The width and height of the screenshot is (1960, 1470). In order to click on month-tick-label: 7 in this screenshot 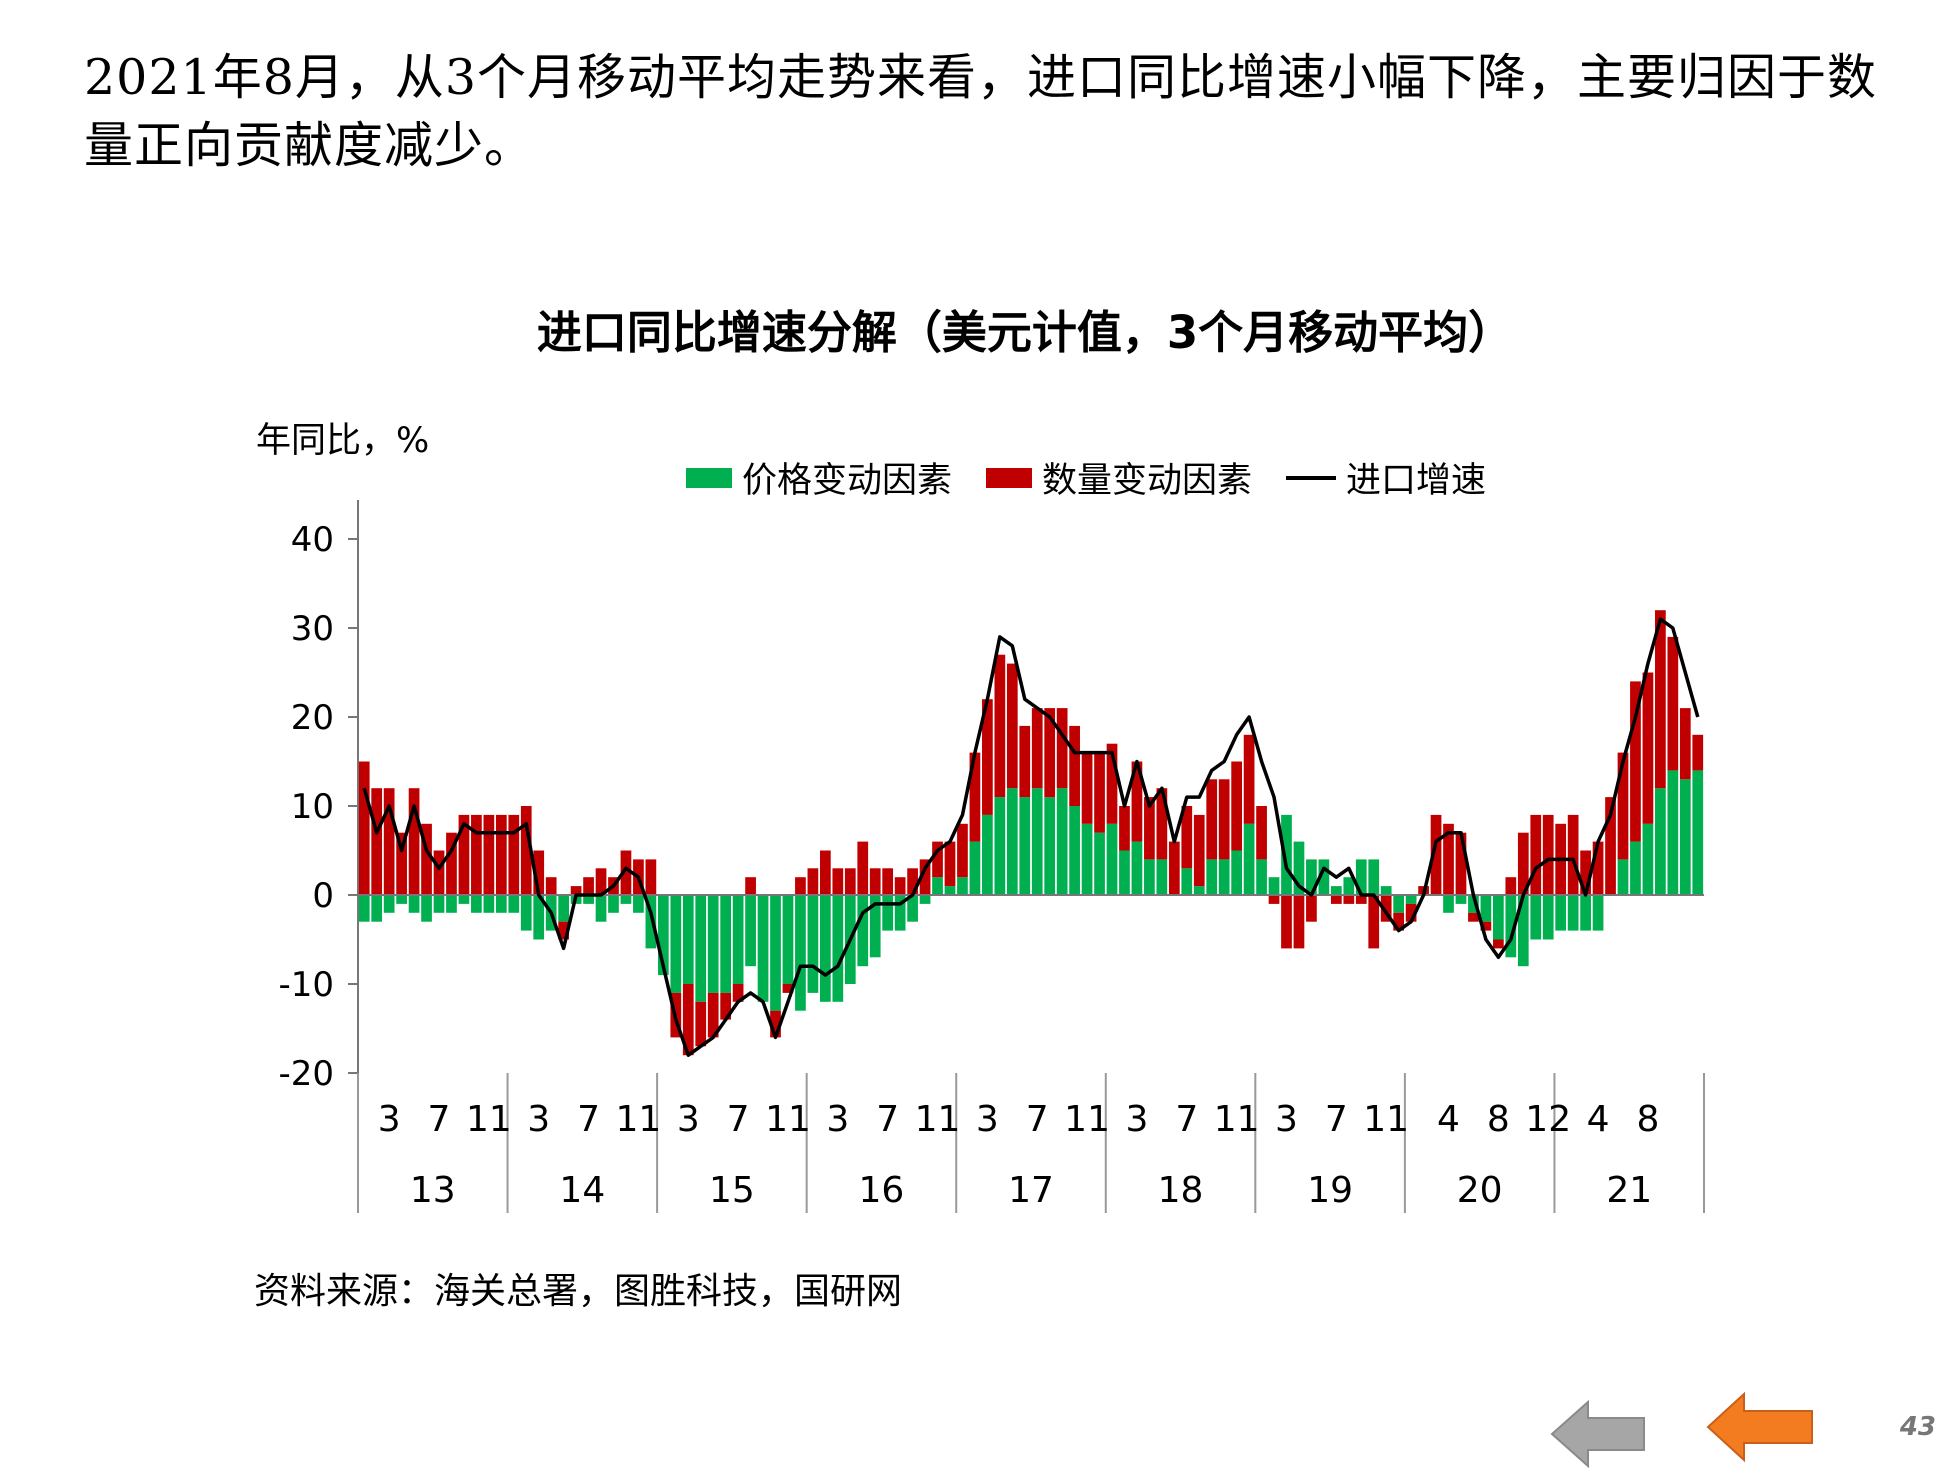, I will do `click(1336, 1119)`.